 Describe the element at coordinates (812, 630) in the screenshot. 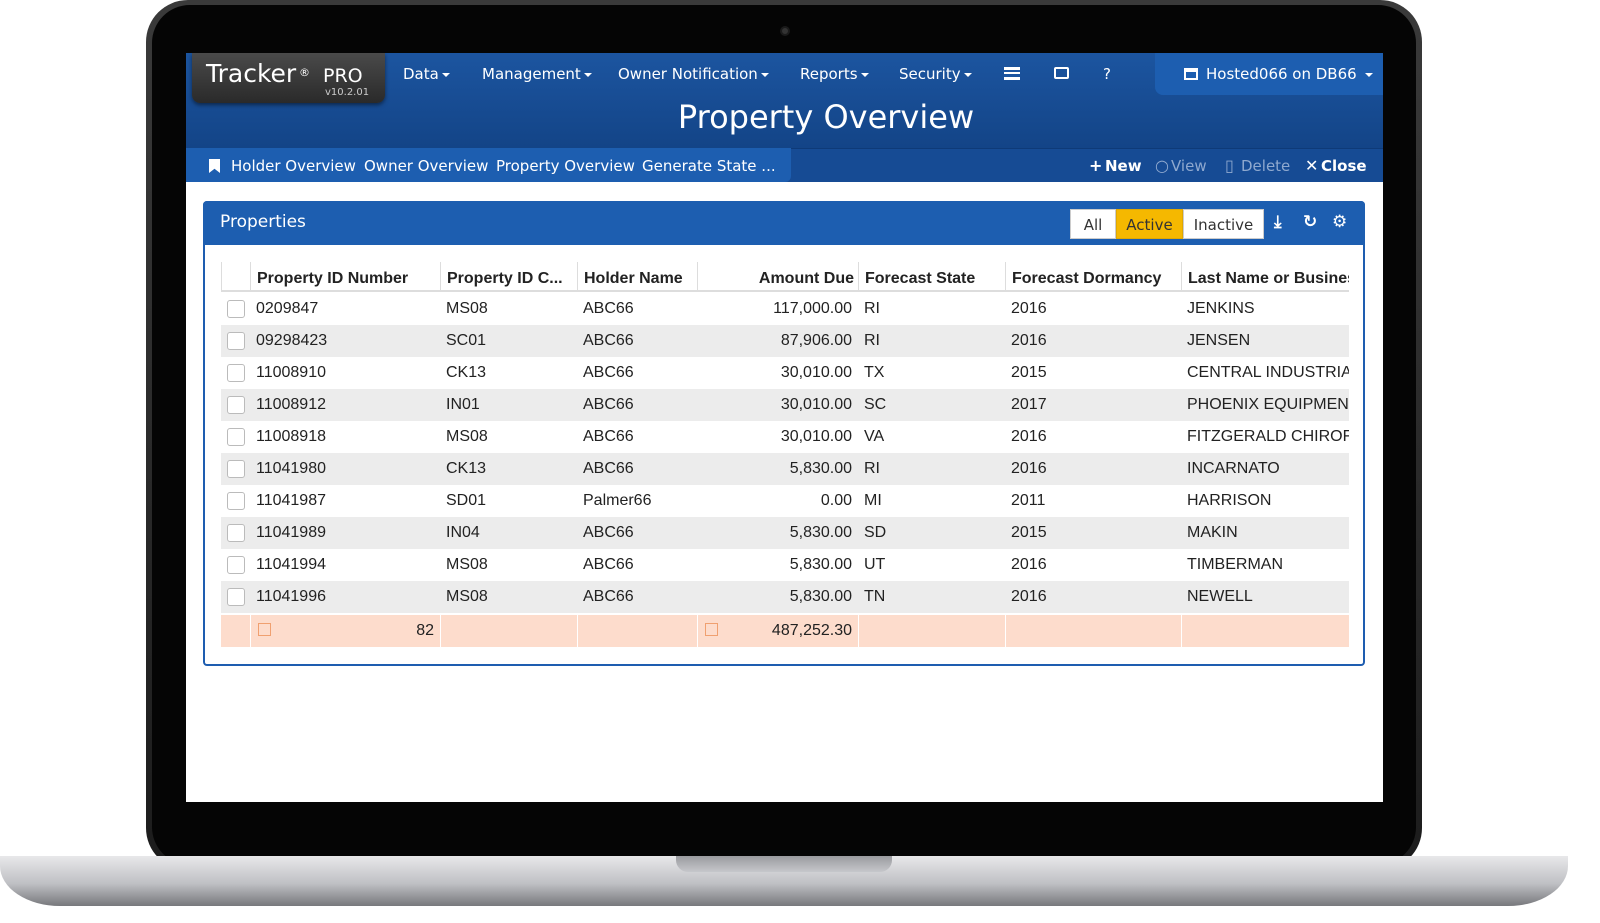

I see `total-amount-text: 487,252.30` at that location.